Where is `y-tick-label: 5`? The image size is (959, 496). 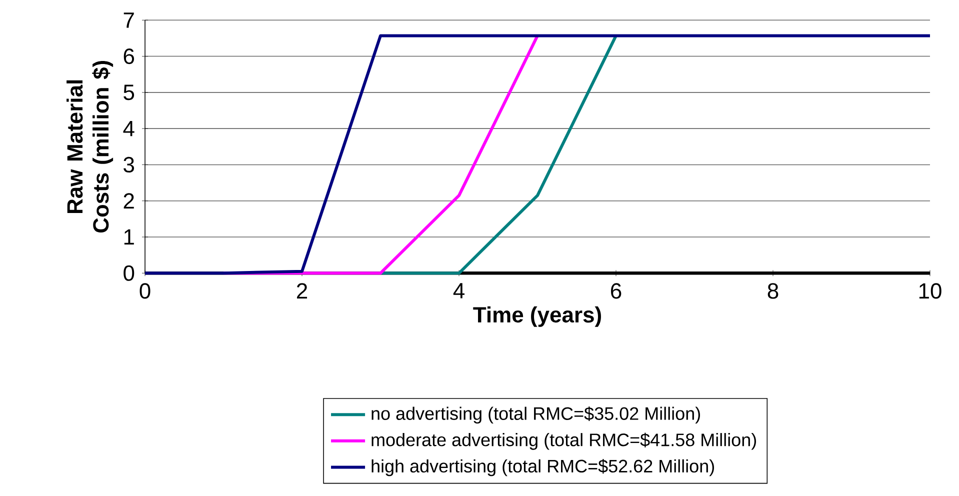 y-tick-label: 5 is located at coordinates (129, 92).